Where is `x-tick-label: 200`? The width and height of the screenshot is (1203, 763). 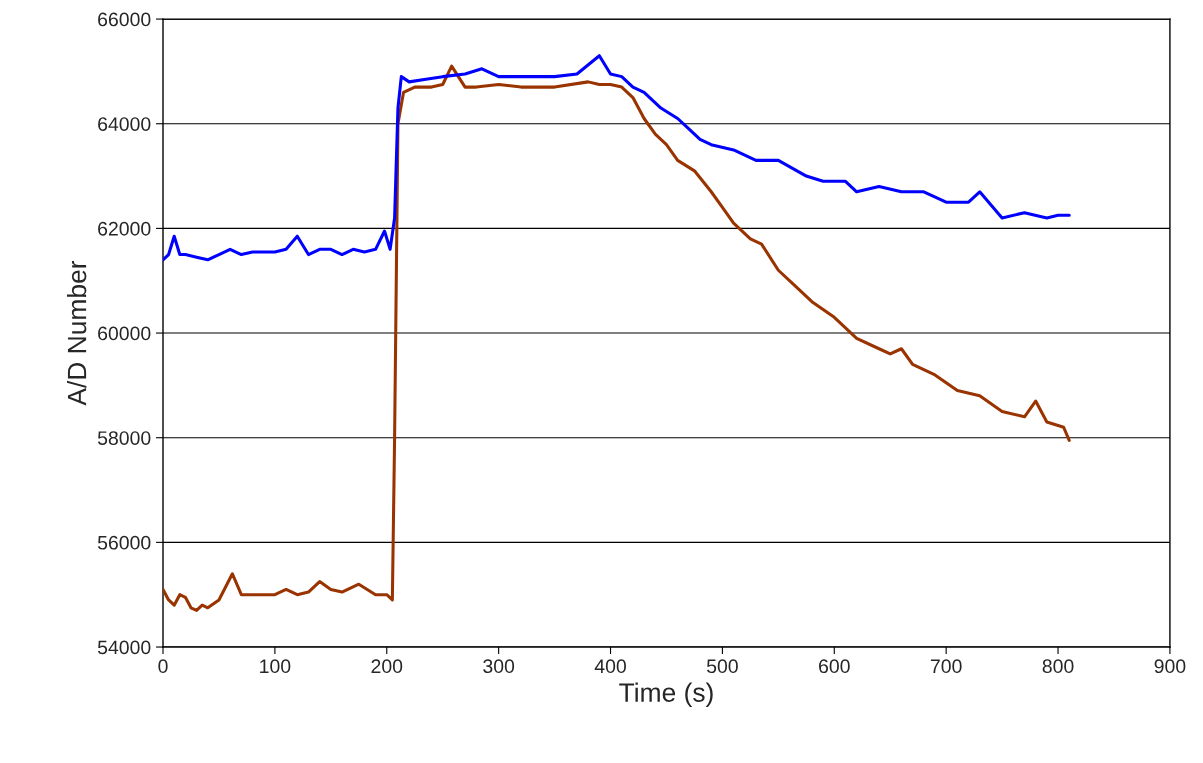
x-tick-label: 200 is located at coordinates (387, 666).